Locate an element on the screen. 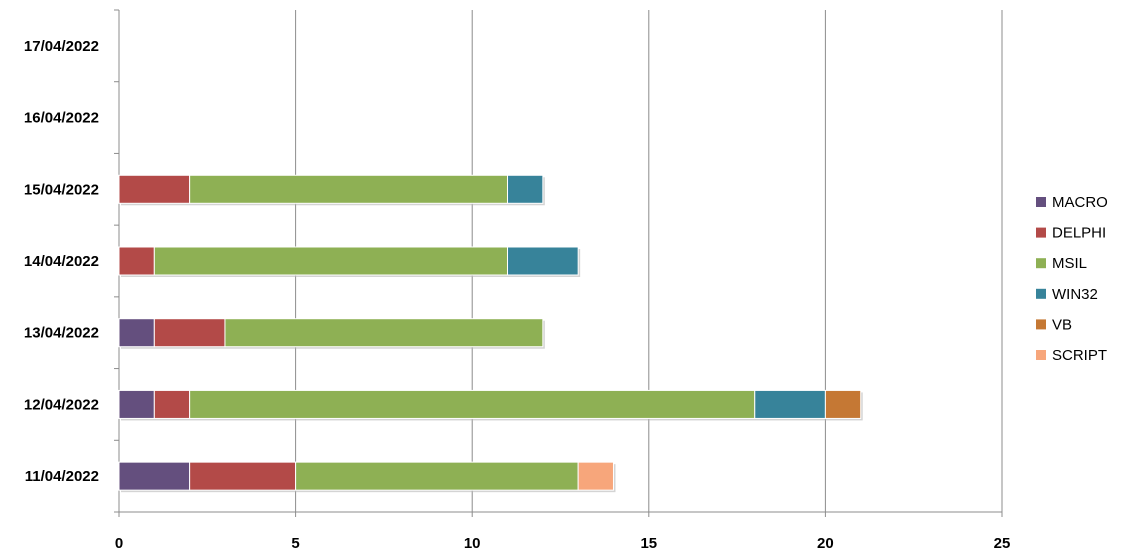 This screenshot has width=1121, height=557. bar-script-11-04-2022 is located at coordinates (595, 476).